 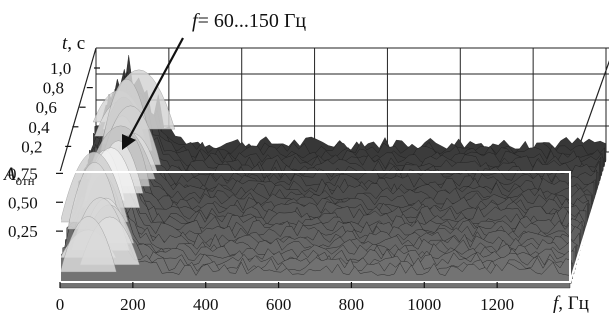 I want to click on frequency-tick-label: 1200, so click(x=497, y=304).